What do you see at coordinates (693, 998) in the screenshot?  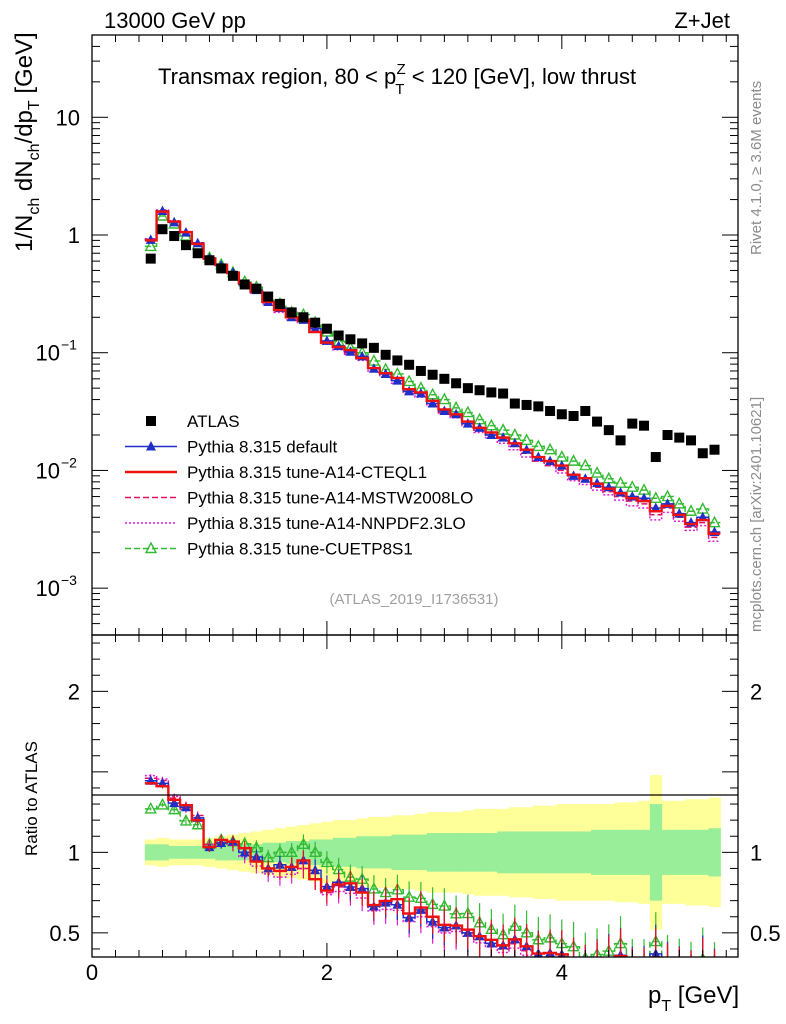 I see `x-axis-label: pT [GeV]` at bounding box center [693, 998].